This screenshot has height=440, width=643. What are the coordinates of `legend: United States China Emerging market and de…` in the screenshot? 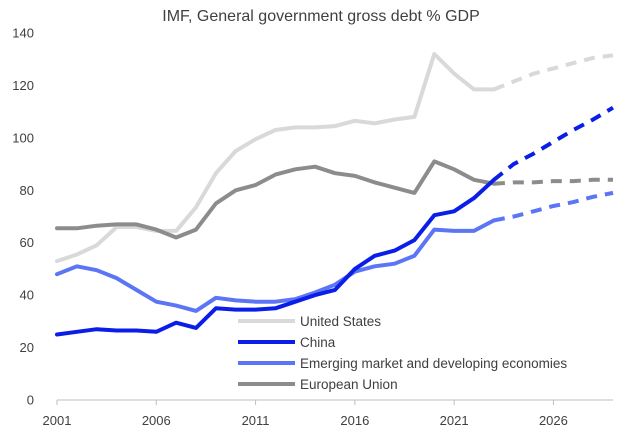 It's located at (402, 353).